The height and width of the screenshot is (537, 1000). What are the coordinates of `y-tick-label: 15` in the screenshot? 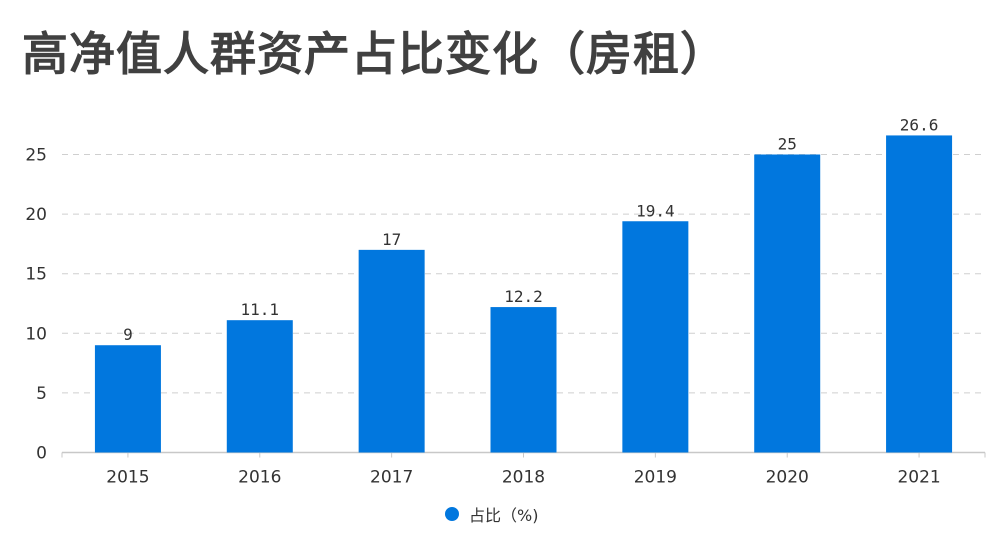 It's located at (36, 275).